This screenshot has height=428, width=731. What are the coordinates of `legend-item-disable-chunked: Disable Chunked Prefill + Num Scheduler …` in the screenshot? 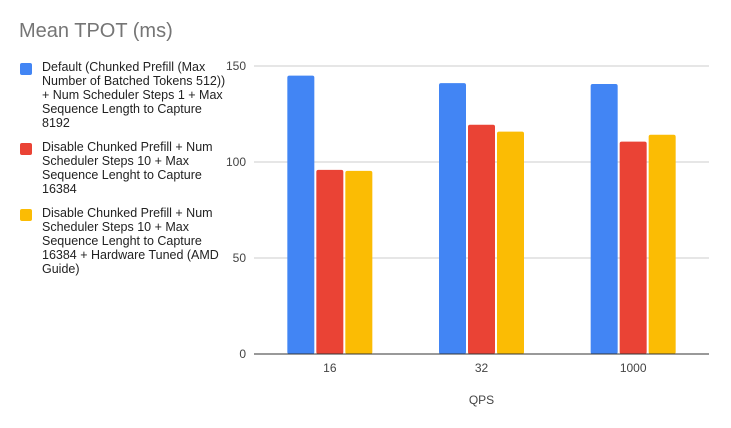 It's located at (126, 168).